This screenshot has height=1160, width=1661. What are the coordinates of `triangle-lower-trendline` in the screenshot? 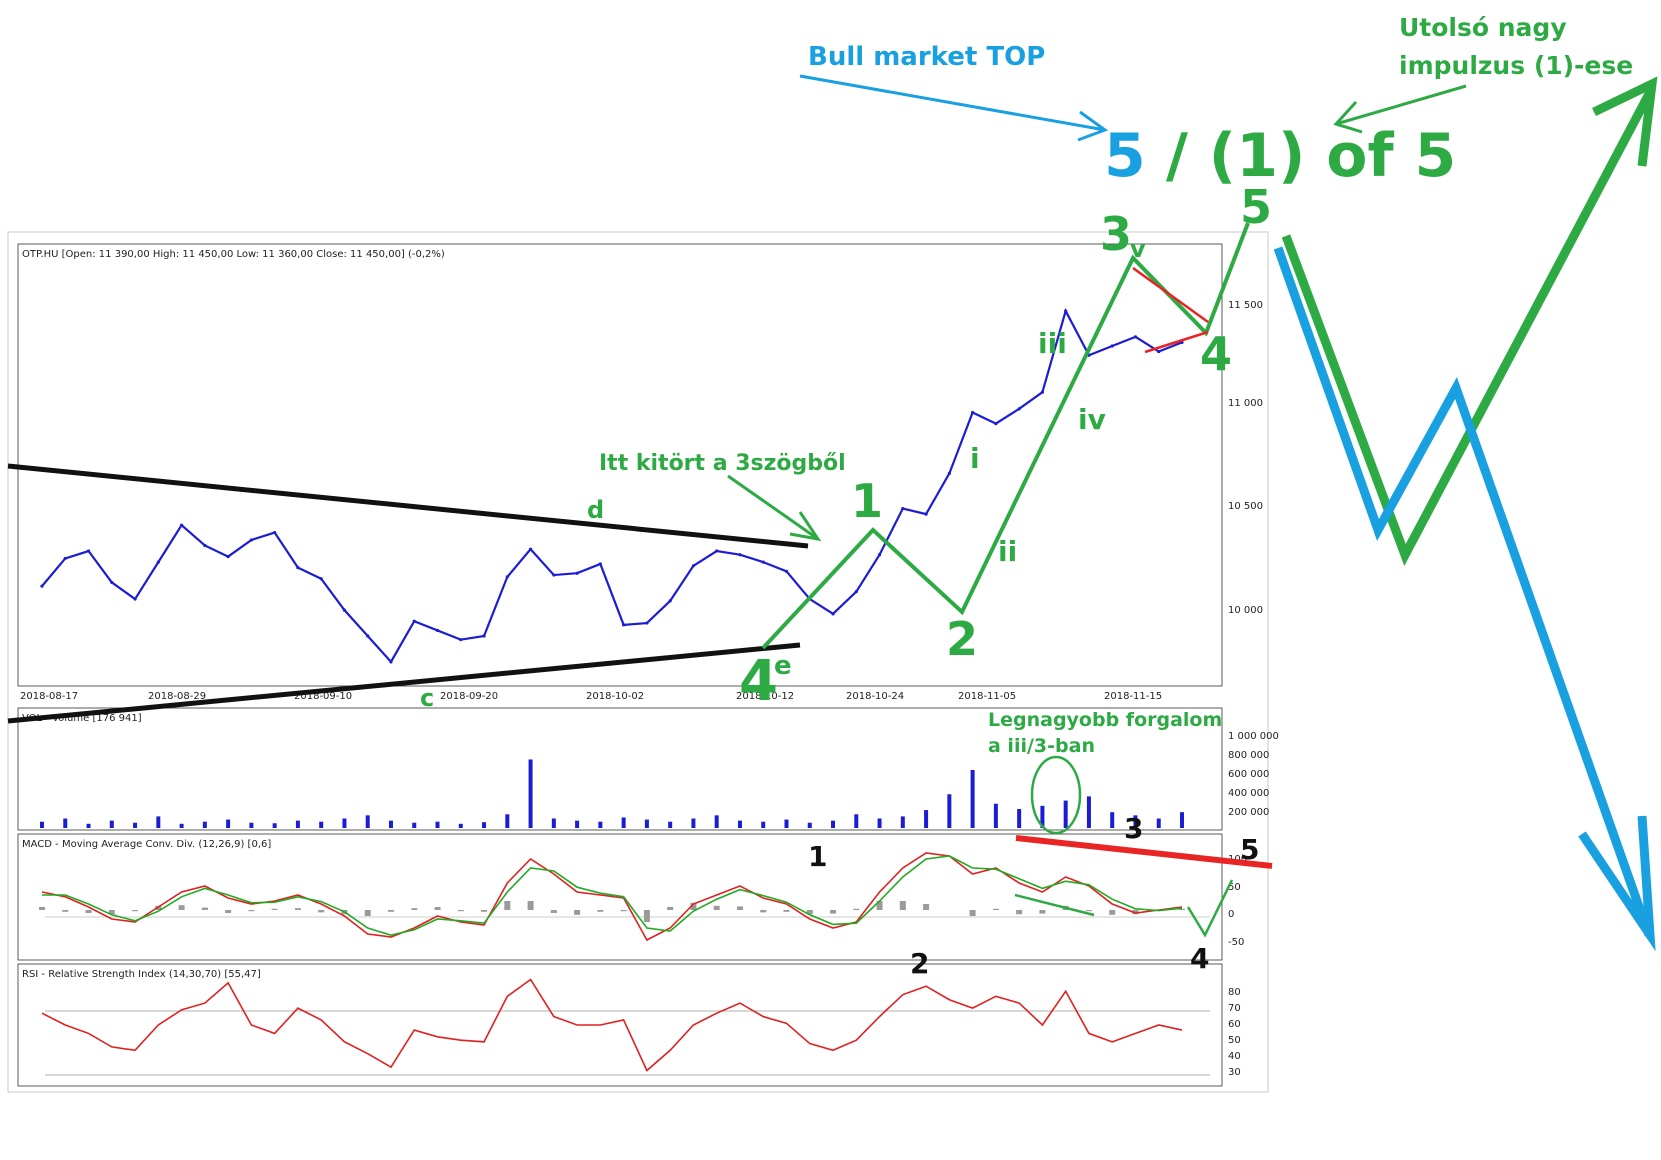 It's located at (404, 683).